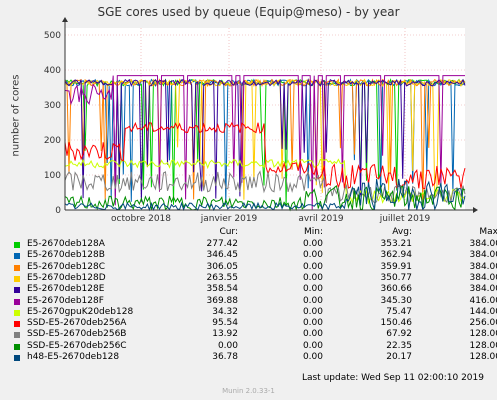 This screenshot has width=497, height=400. Describe the element at coordinates (222, 255) in the screenshot. I see `legend-cur-value: 346.45` at that location.